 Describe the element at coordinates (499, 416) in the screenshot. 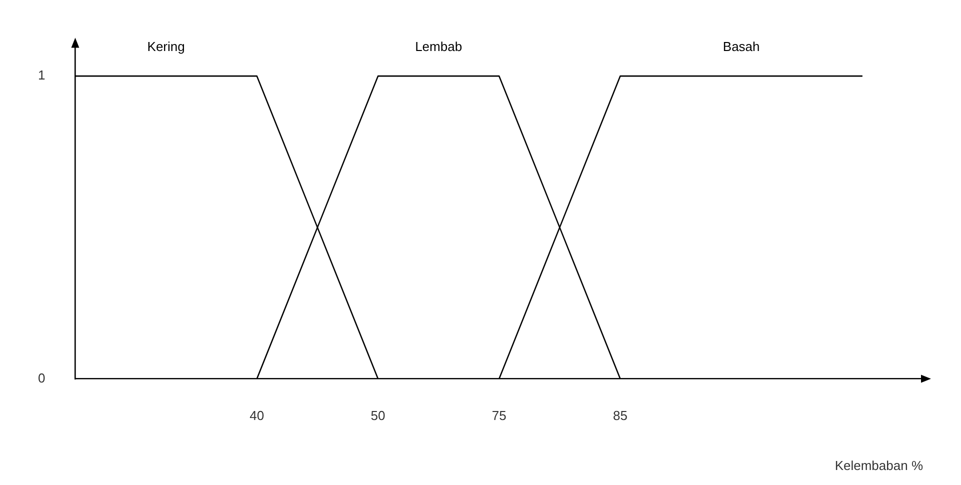

I see `x-tick-label: 75` at that location.